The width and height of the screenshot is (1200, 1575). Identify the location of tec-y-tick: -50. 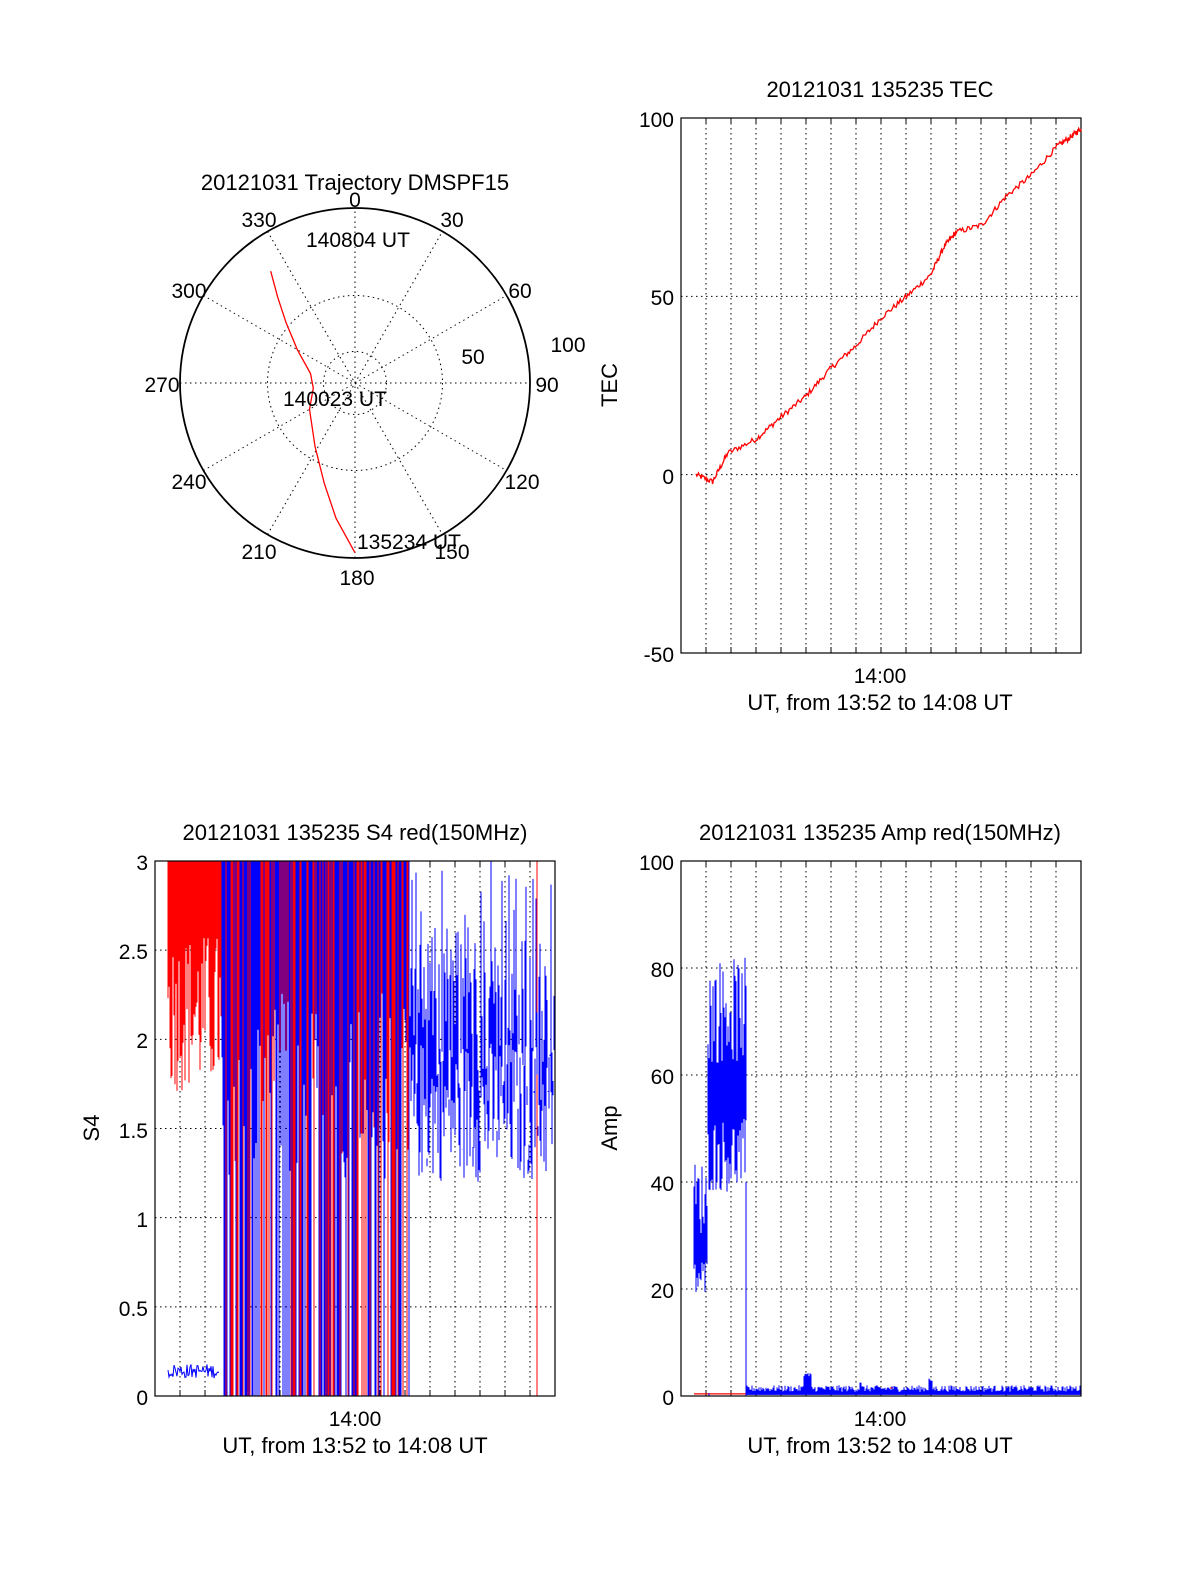
(659, 655).